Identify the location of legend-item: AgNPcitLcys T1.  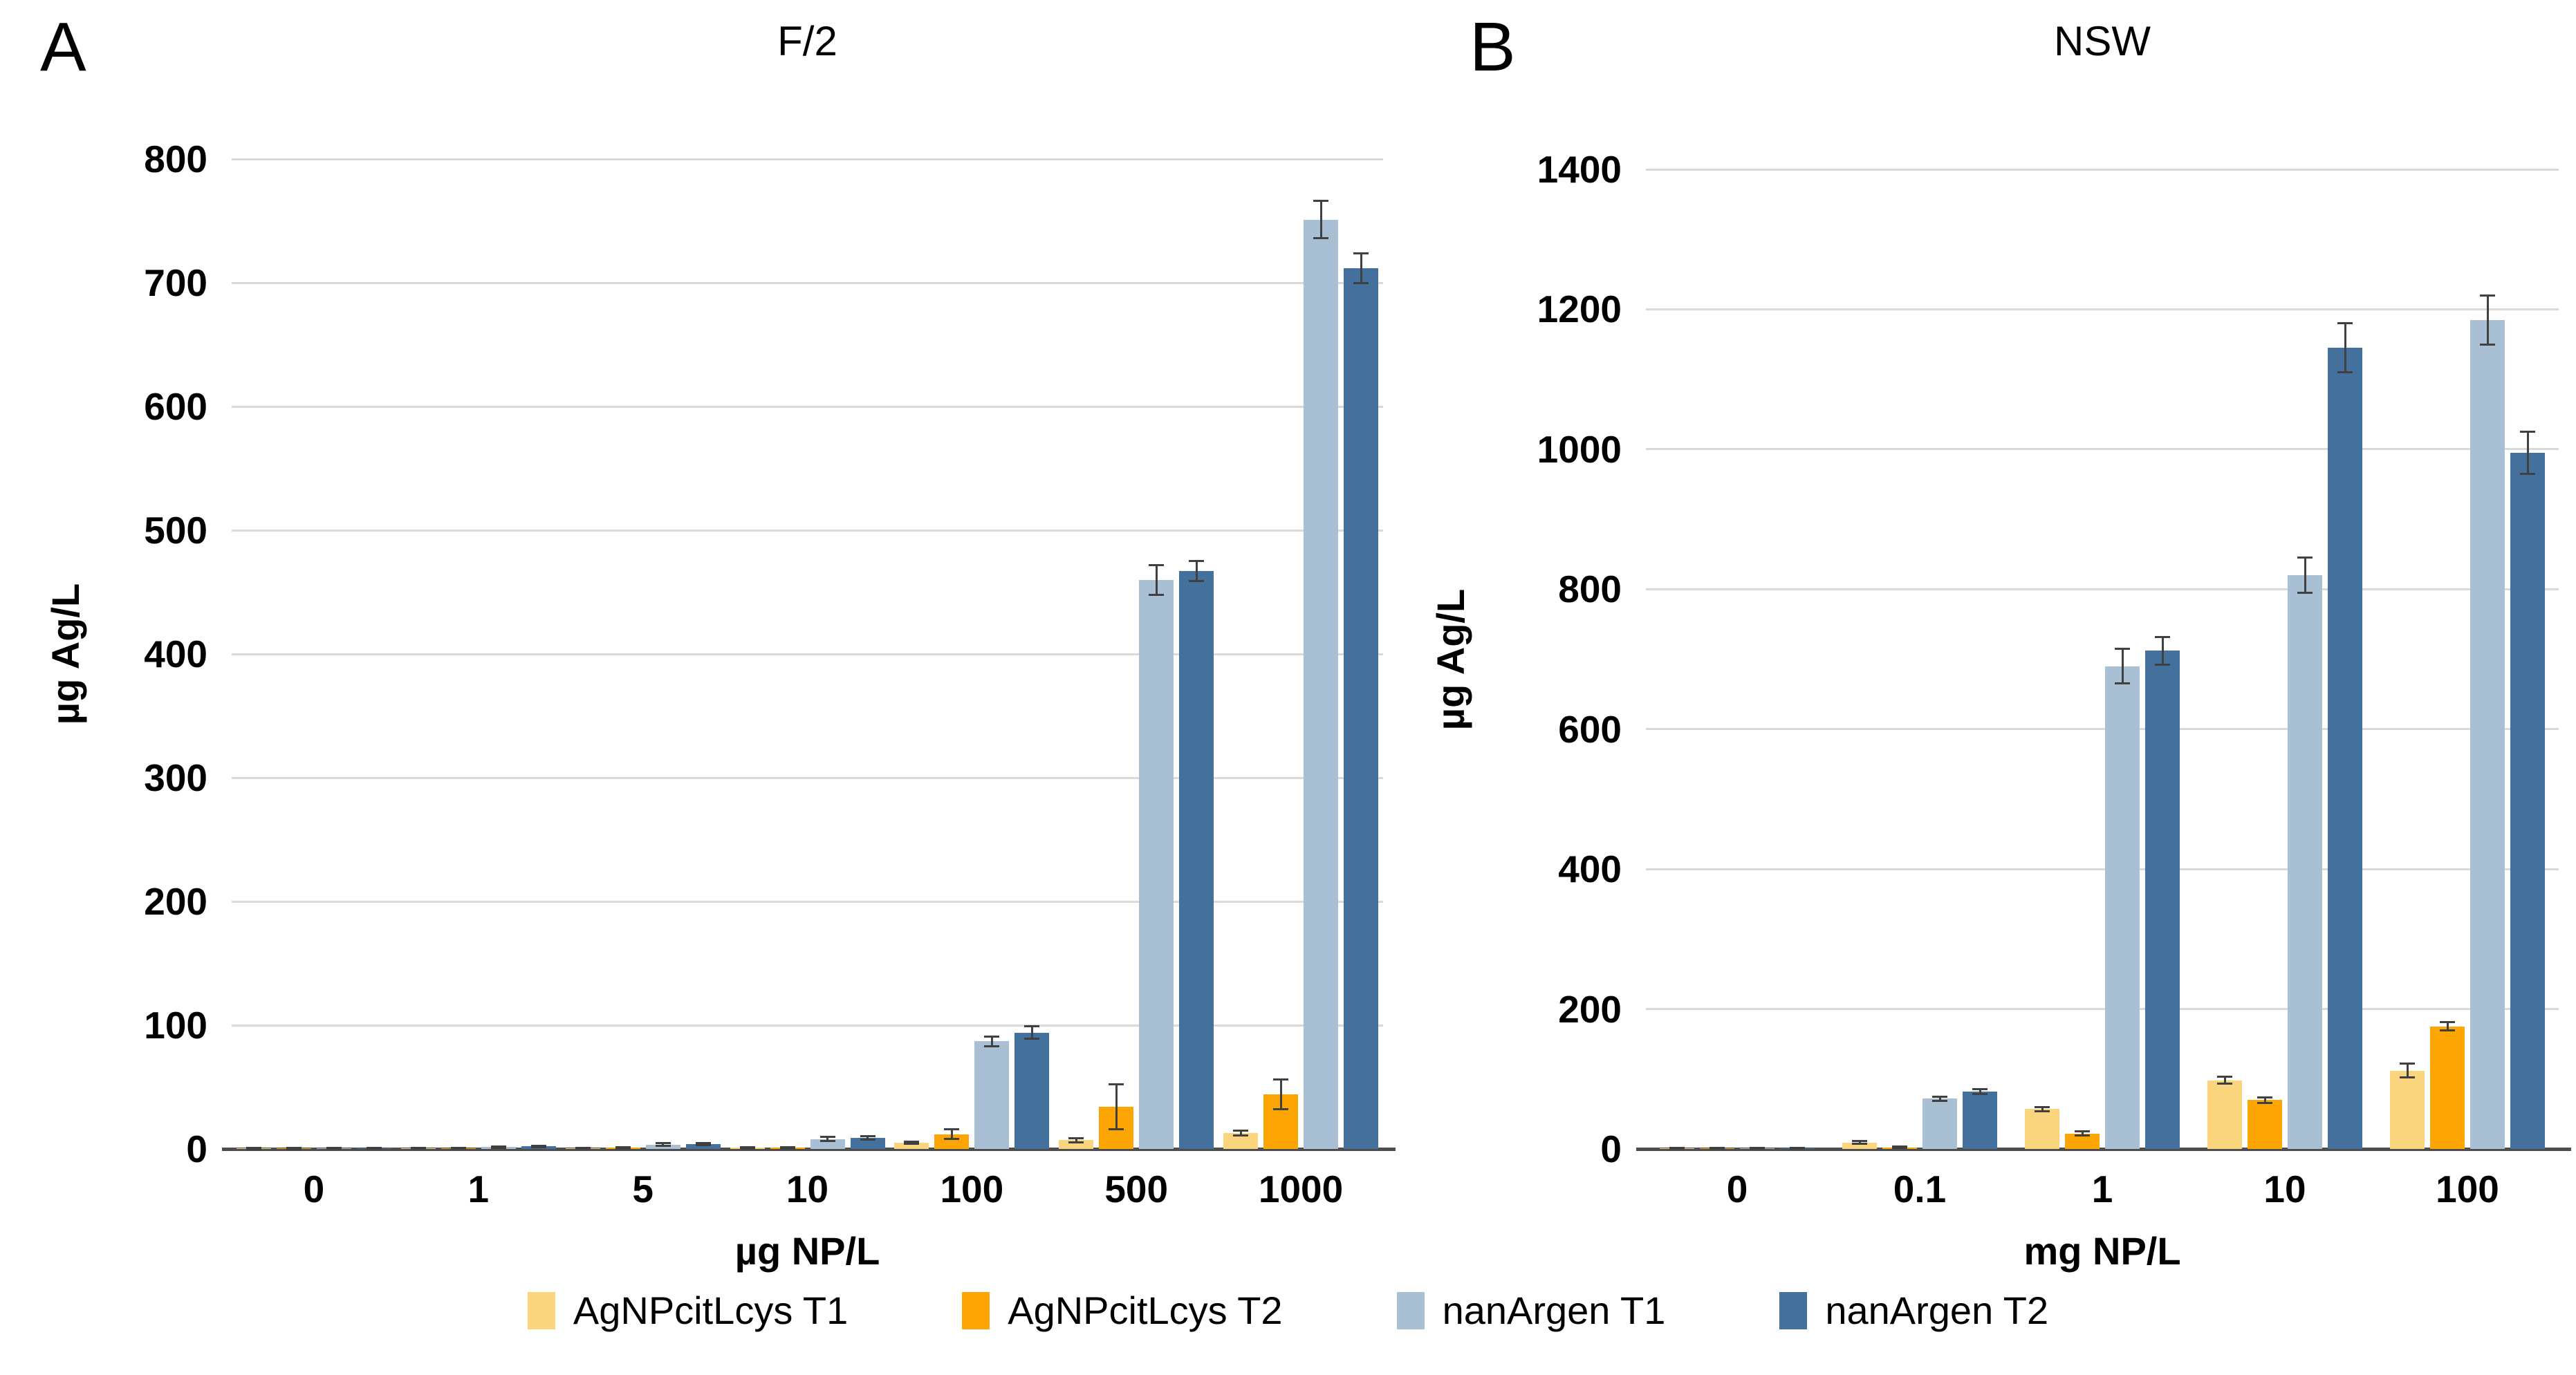
(688, 1310).